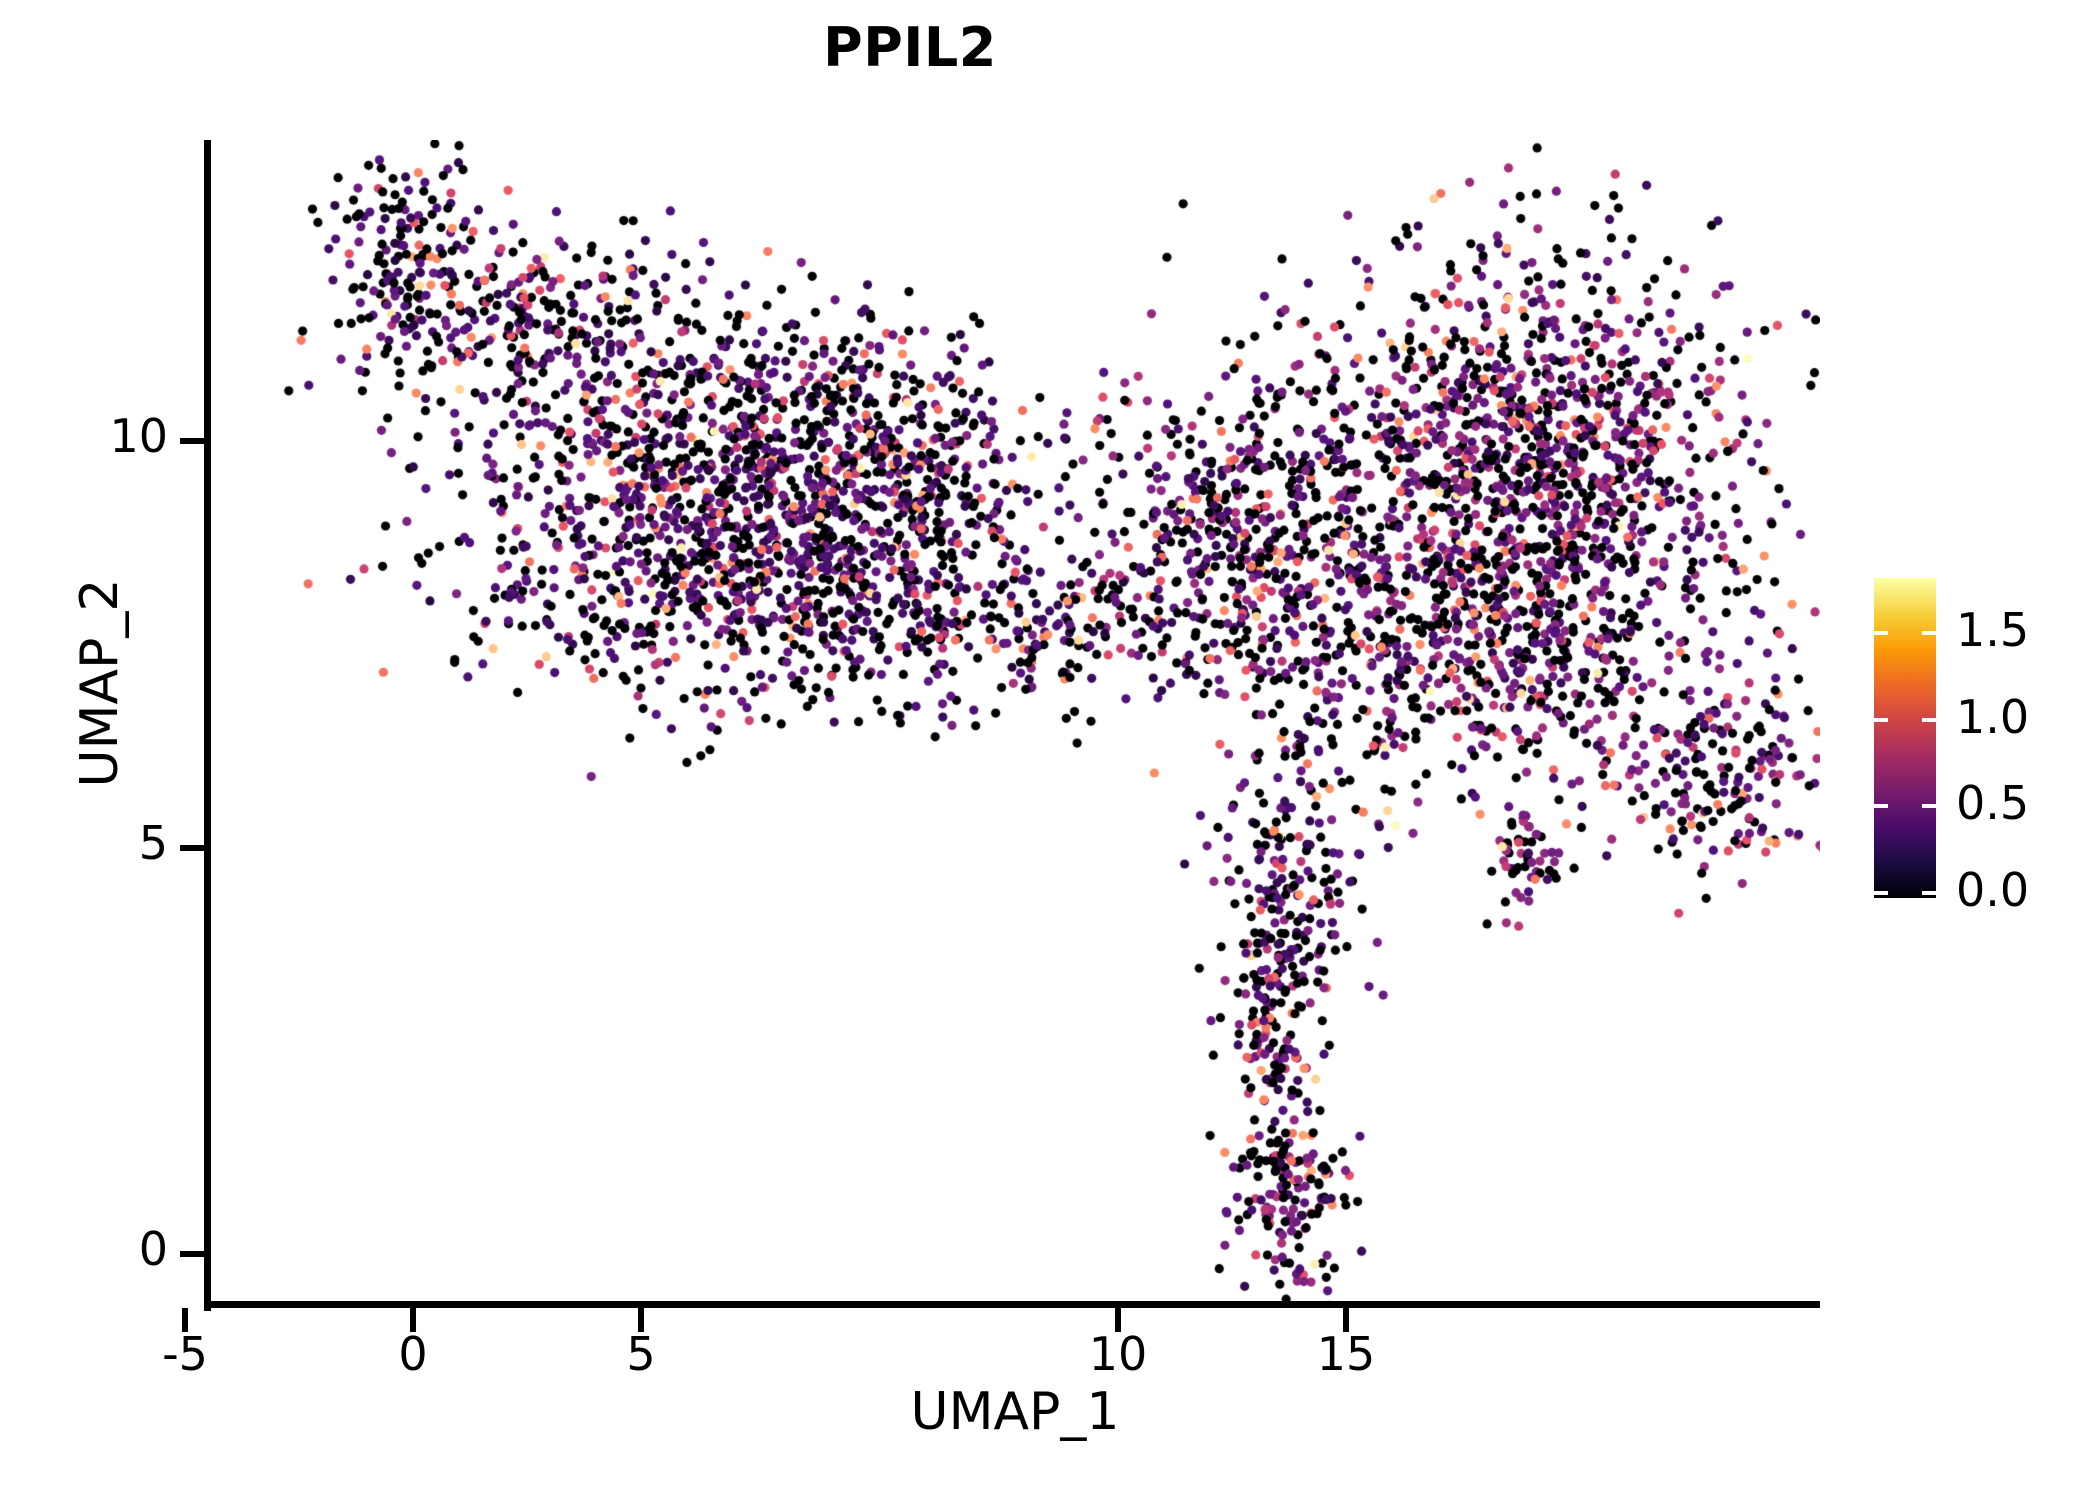 This screenshot has height=1500, width=2100. What do you see at coordinates (1993, 890) in the screenshot?
I see `colorbar-label-0_0: 0.0` at bounding box center [1993, 890].